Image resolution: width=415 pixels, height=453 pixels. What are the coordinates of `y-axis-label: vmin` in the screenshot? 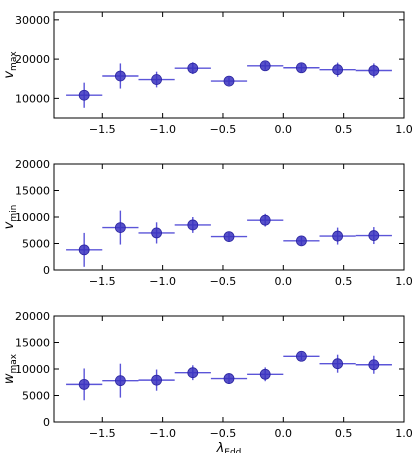 It's located at (10, 217).